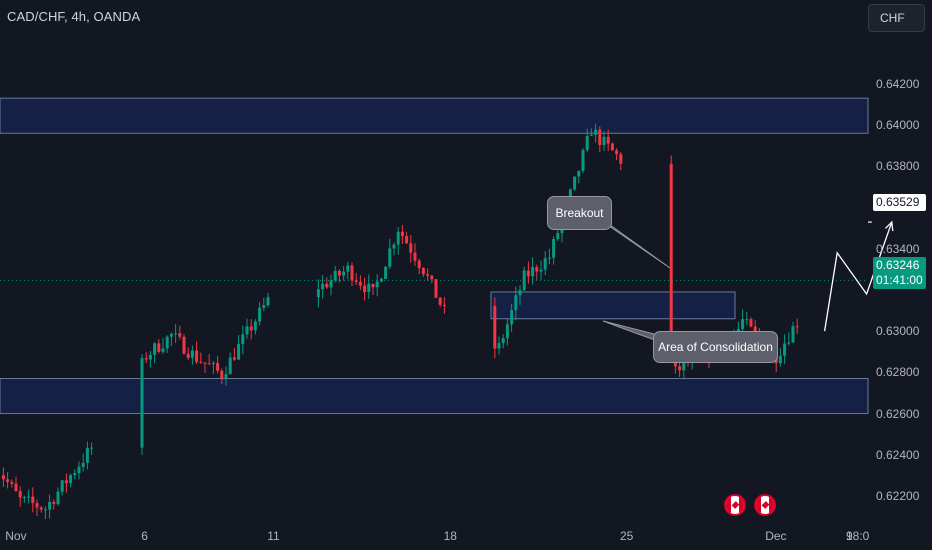  Describe the element at coordinates (896, 18) in the screenshot. I see `currency-button: CHF` at that location.